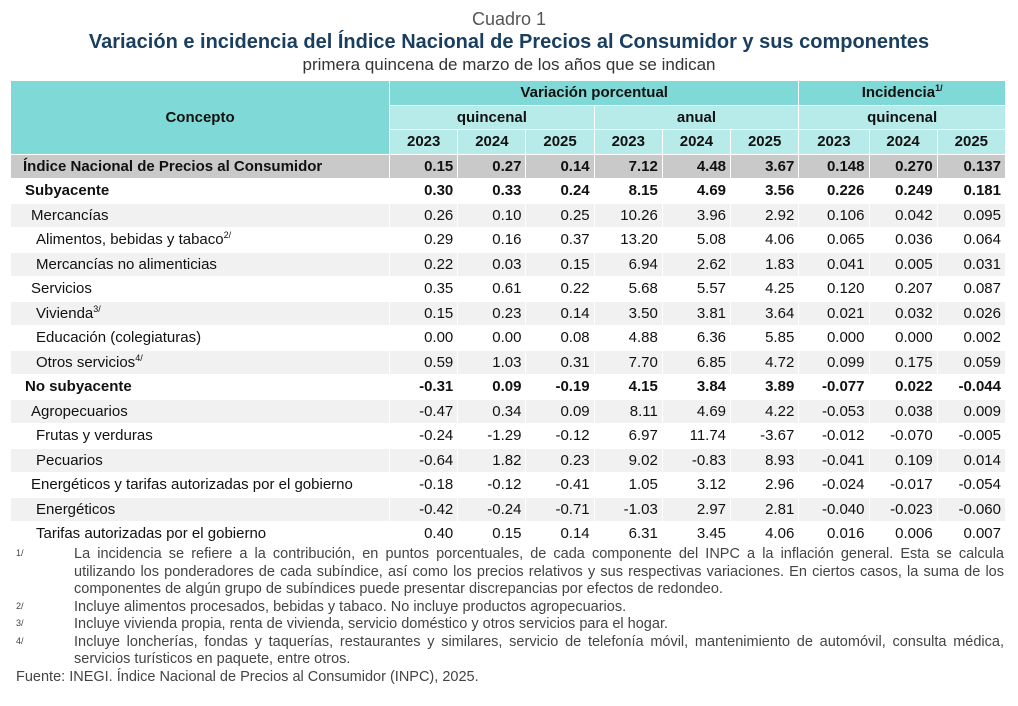  Describe the element at coordinates (130, 240) in the screenshot. I see `row-label-text: Alimentos, bebidas y tabaco` at that location.